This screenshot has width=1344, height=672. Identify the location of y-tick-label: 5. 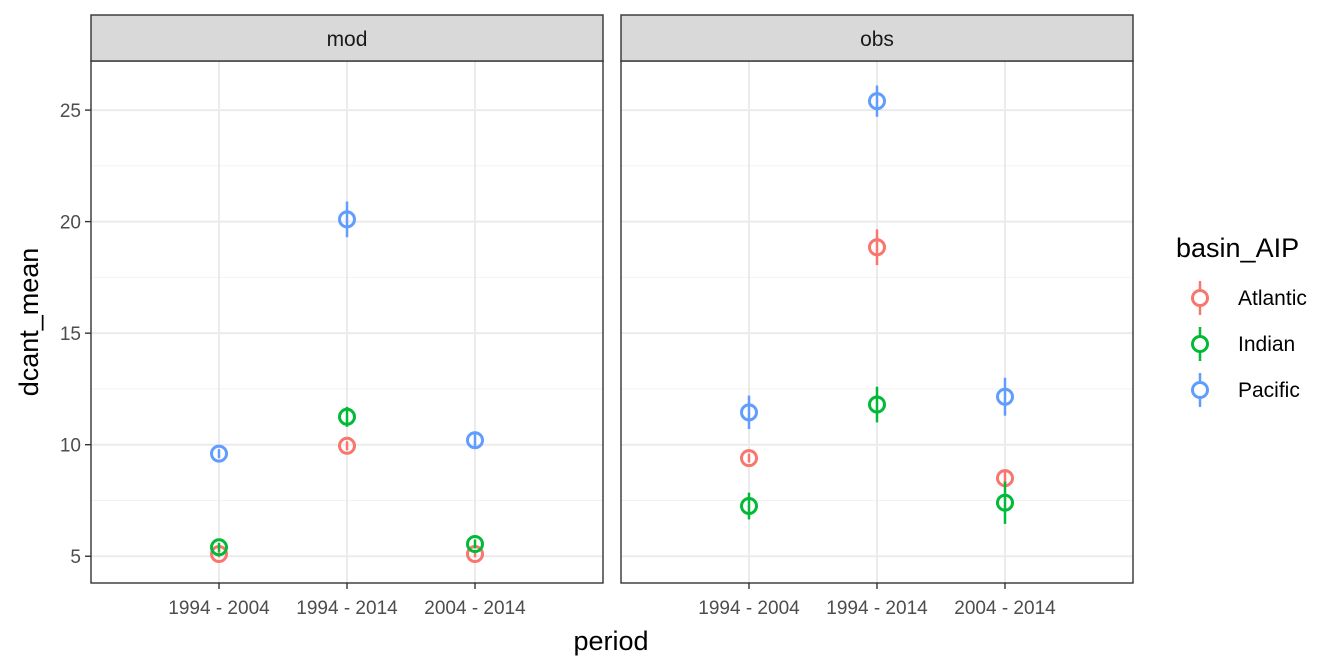
(75, 557).